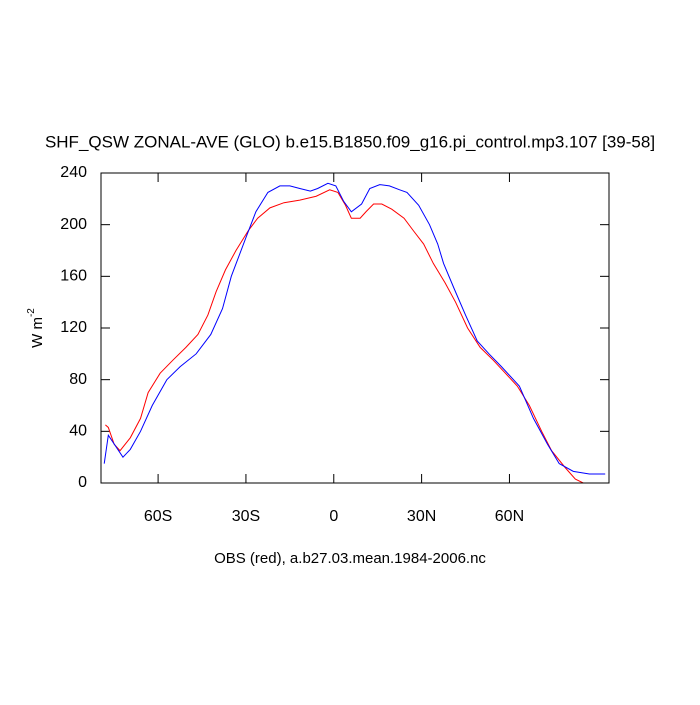 The height and width of the screenshot is (705, 700). What do you see at coordinates (509, 516) in the screenshot?
I see `x-tick-label: 60N` at bounding box center [509, 516].